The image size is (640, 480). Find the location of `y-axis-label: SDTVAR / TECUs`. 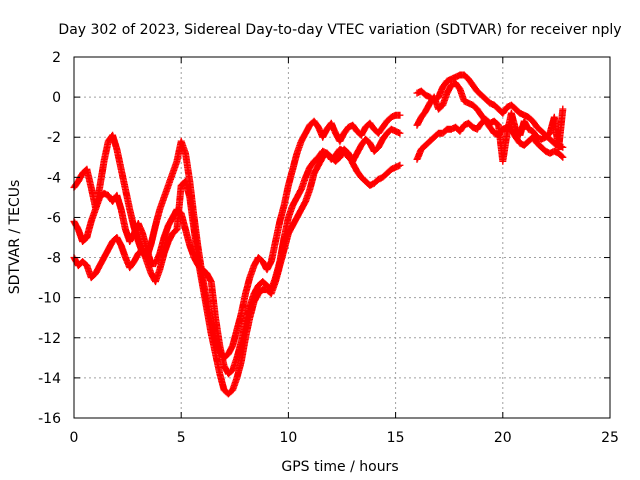

y-axis-label: SDTVAR / TECUs is located at coordinates (15, 237).